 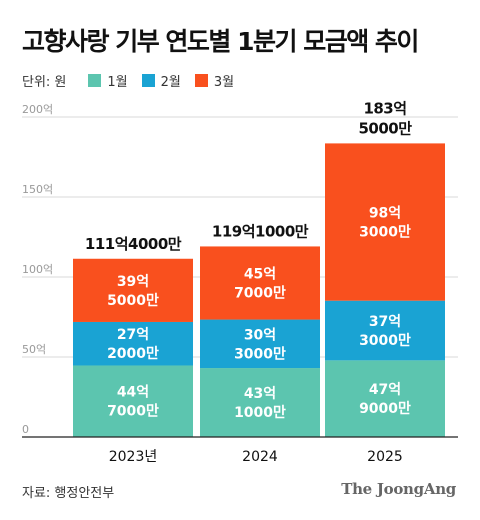 I want to click on total-label: 5000만, so click(x=385, y=128).